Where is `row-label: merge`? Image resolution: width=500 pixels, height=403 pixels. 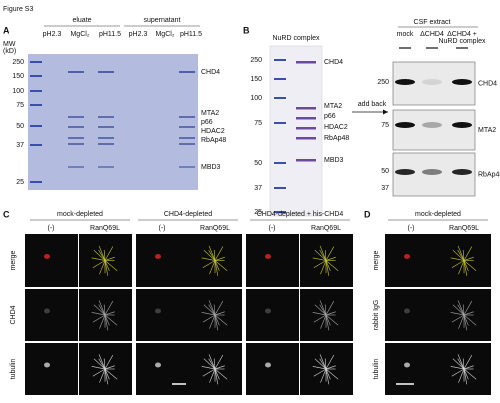
row-label: merge is located at coordinates (376, 260).